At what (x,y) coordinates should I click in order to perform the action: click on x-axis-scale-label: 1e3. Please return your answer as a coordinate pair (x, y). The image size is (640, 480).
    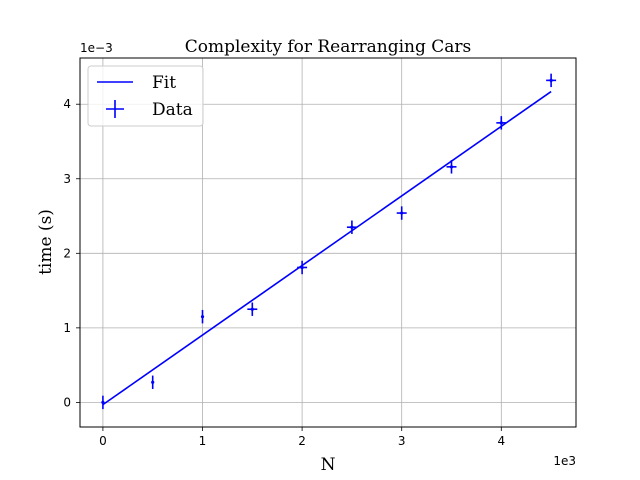
    Looking at the image, I should click on (564, 461).